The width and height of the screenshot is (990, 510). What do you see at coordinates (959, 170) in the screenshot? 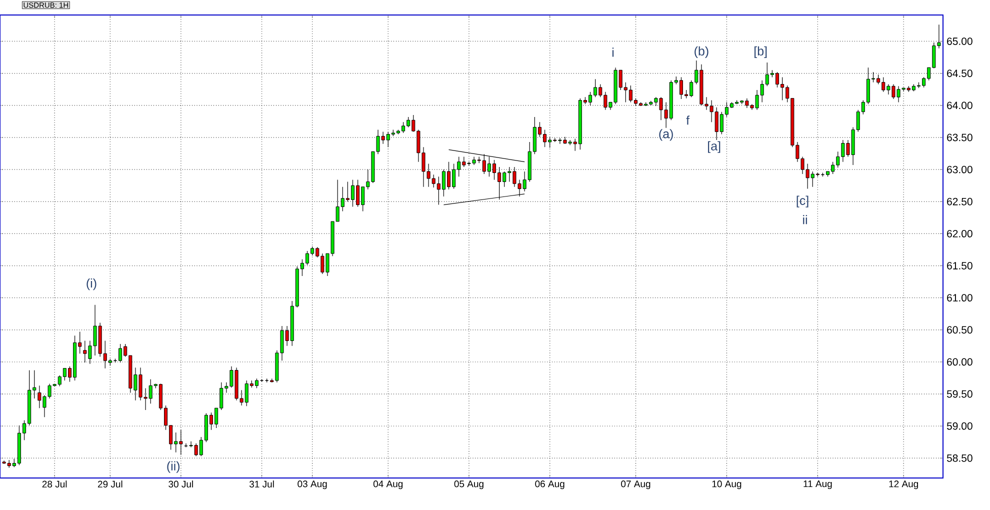
I see `y-tick-label: 63.00` at bounding box center [959, 170].